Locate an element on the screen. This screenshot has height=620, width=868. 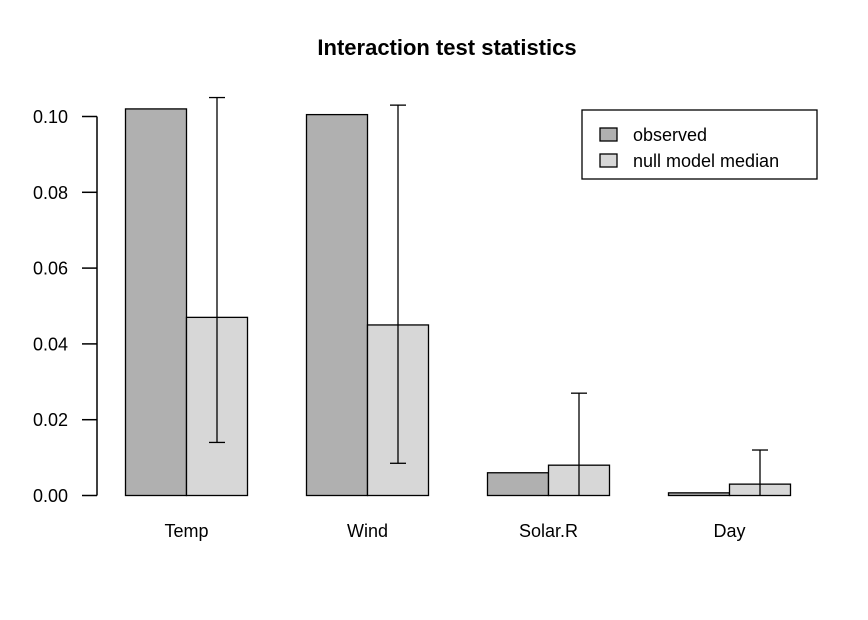
x-label-day: Day is located at coordinates (729, 531).